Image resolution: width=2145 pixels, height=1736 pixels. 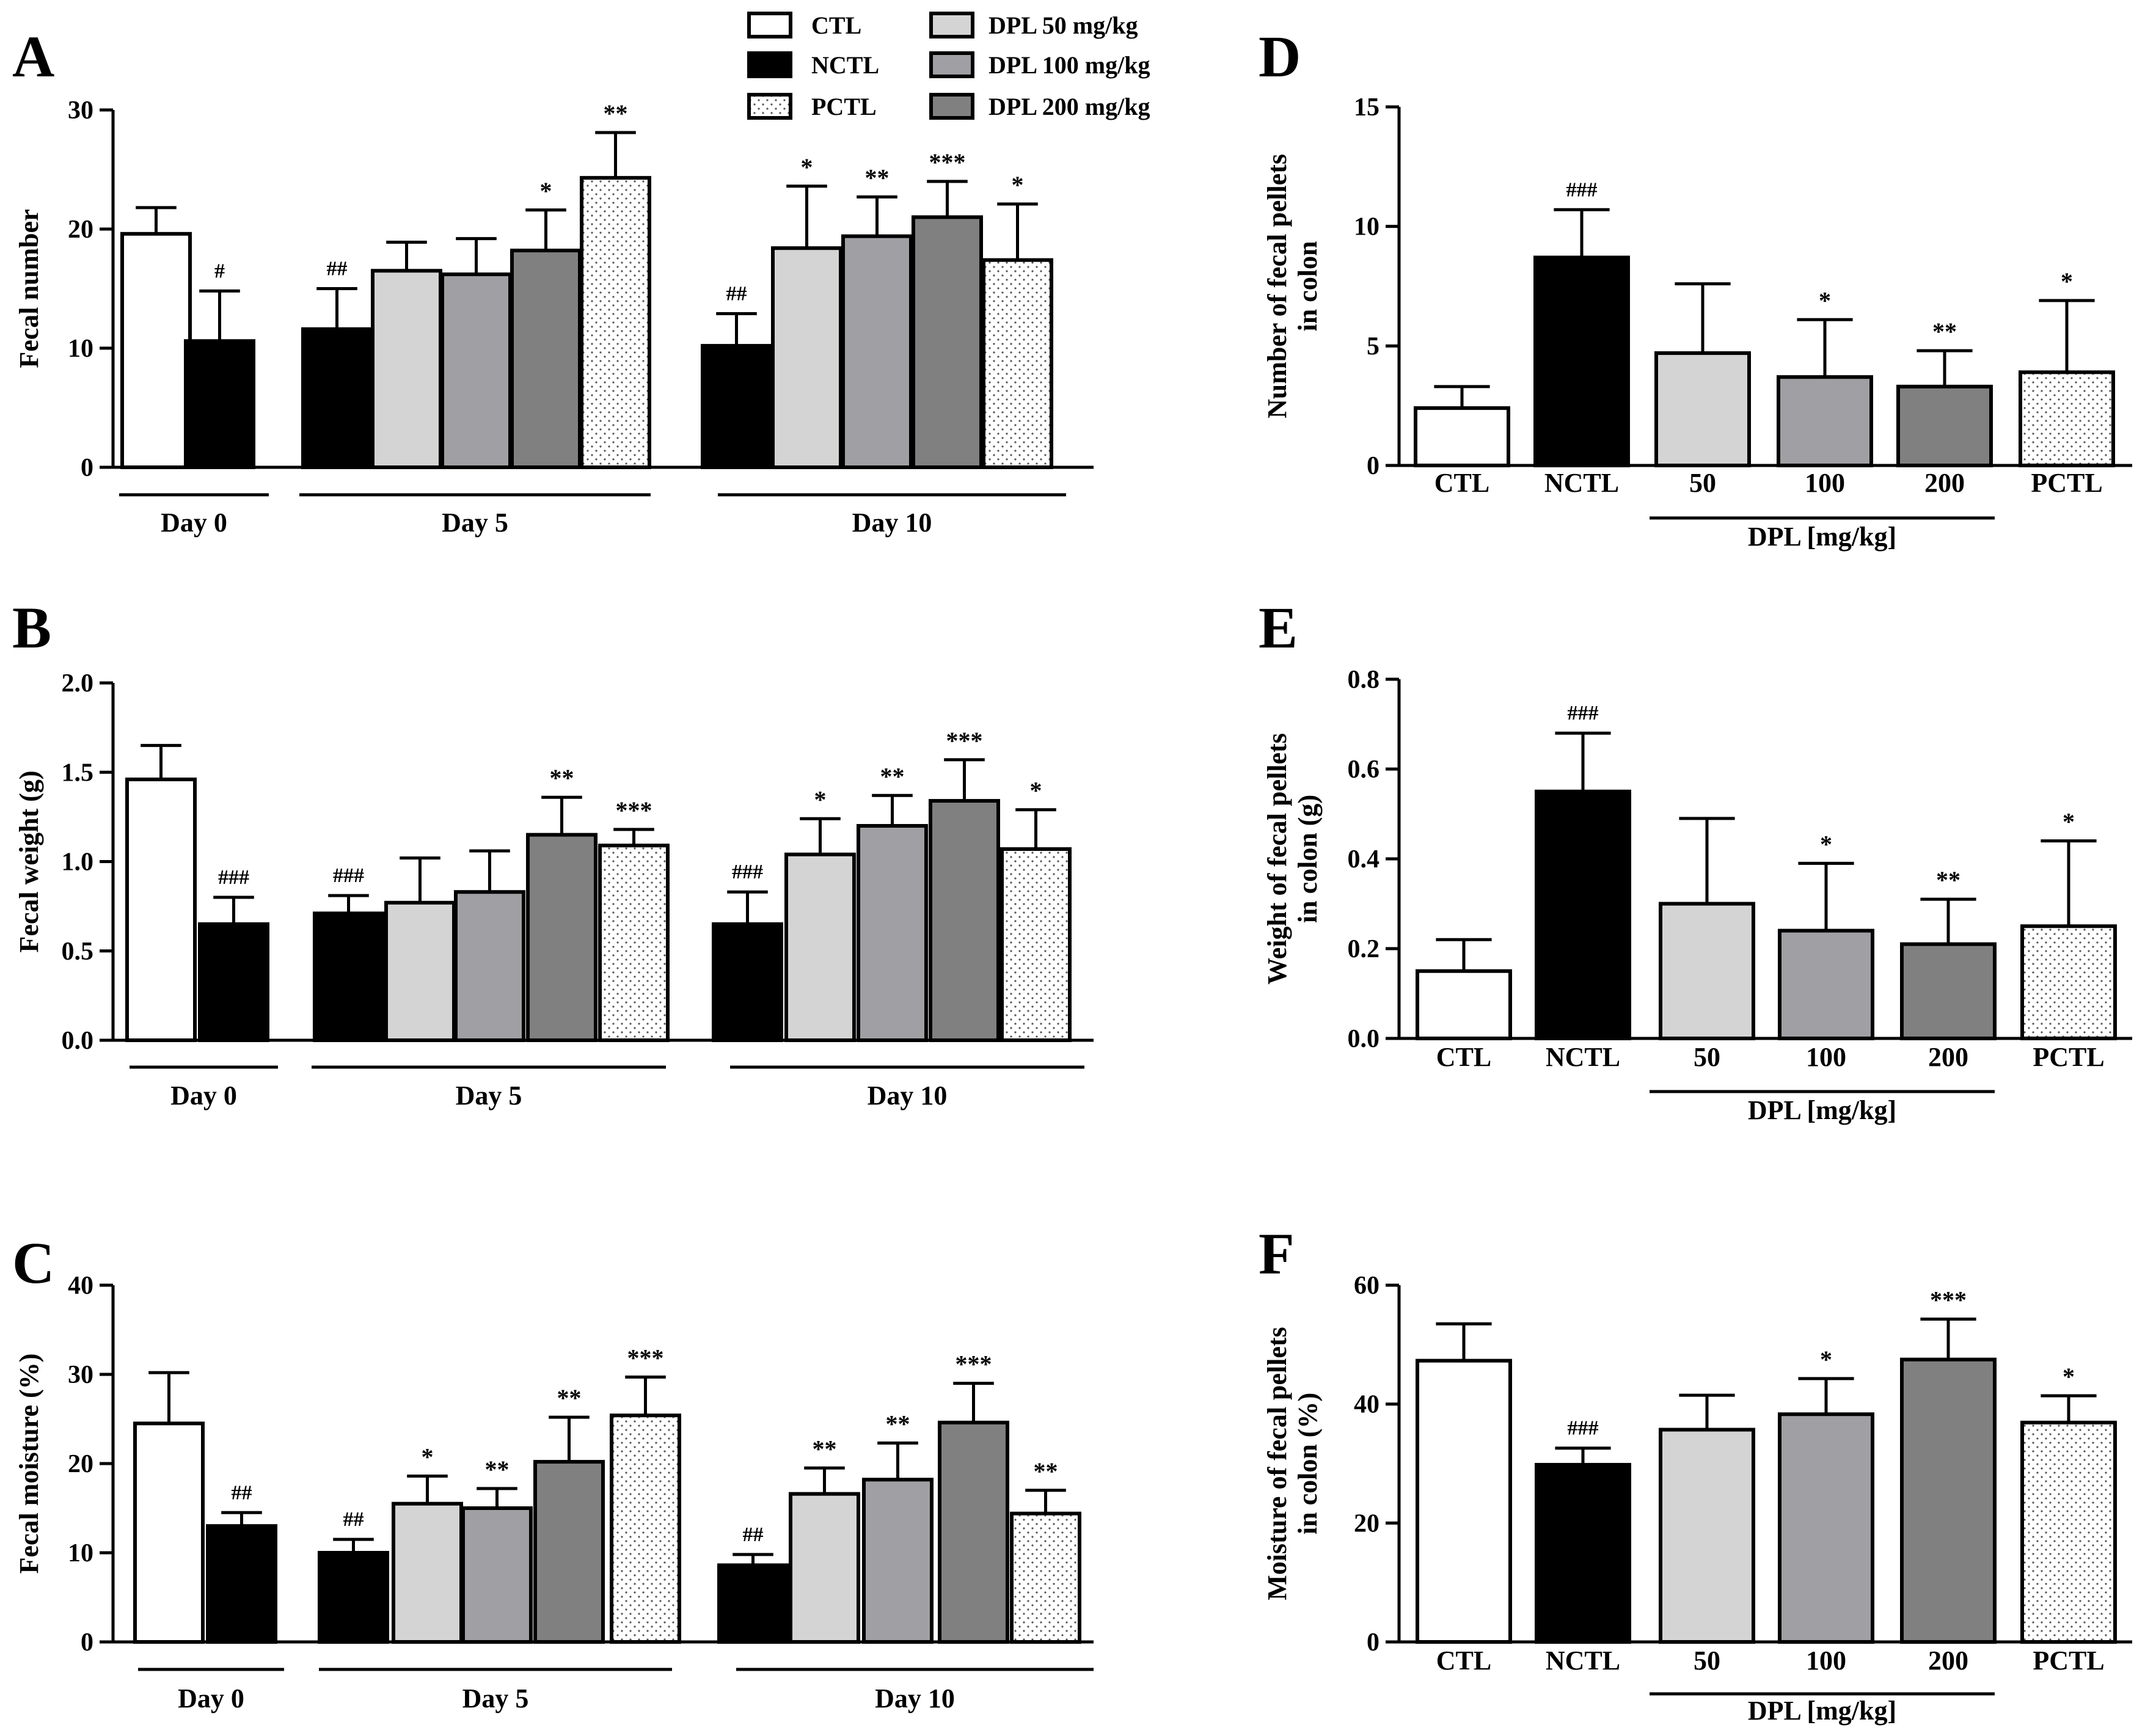 What do you see at coordinates (1063, 26) in the screenshot?
I see `legend-label-dpl50: DPL 50 mg/kg` at bounding box center [1063, 26].